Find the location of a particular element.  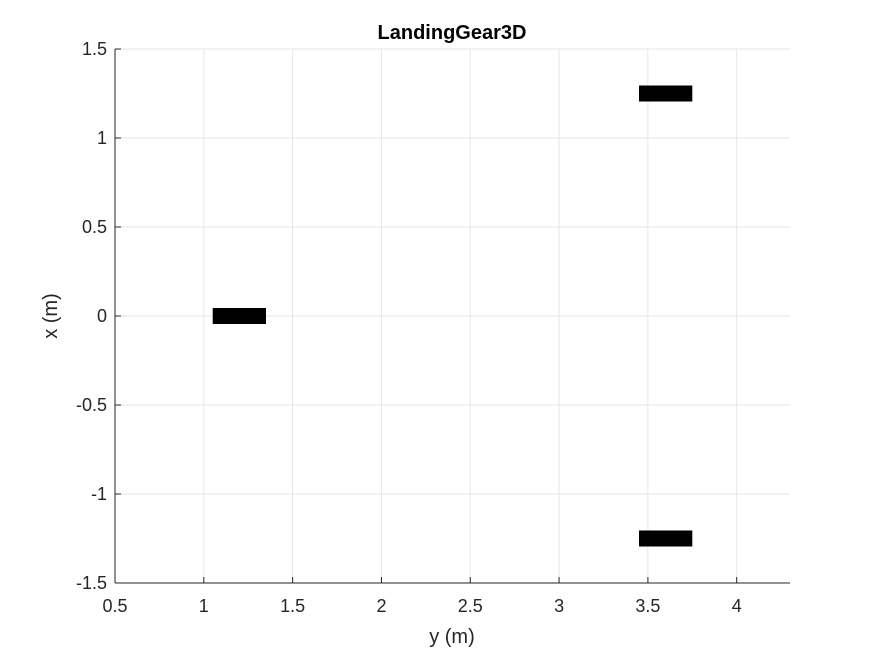

y-tick-label: -0.5 is located at coordinates (91, 405).